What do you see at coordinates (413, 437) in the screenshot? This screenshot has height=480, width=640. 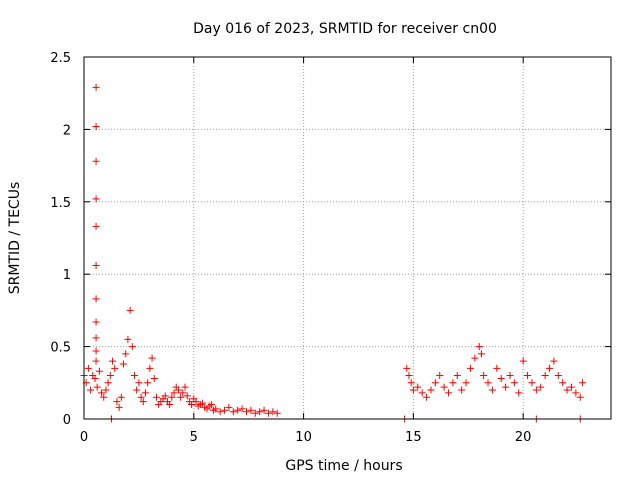 I see `x-tick-label: 15` at bounding box center [413, 437].